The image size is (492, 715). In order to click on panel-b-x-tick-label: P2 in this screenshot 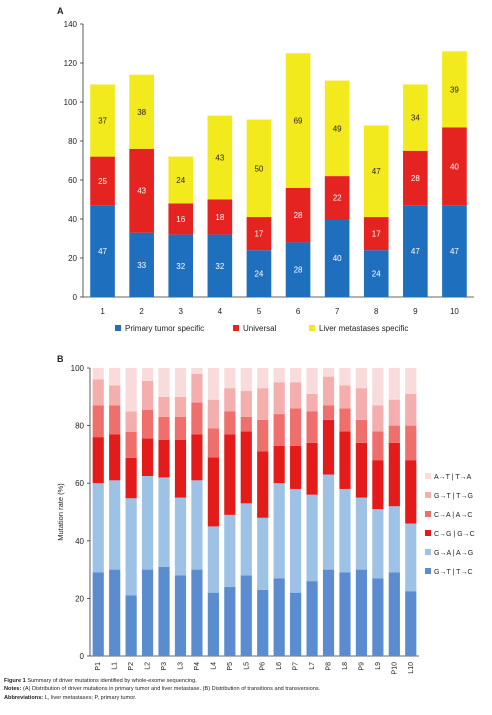, I will do `click(131, 666)`.